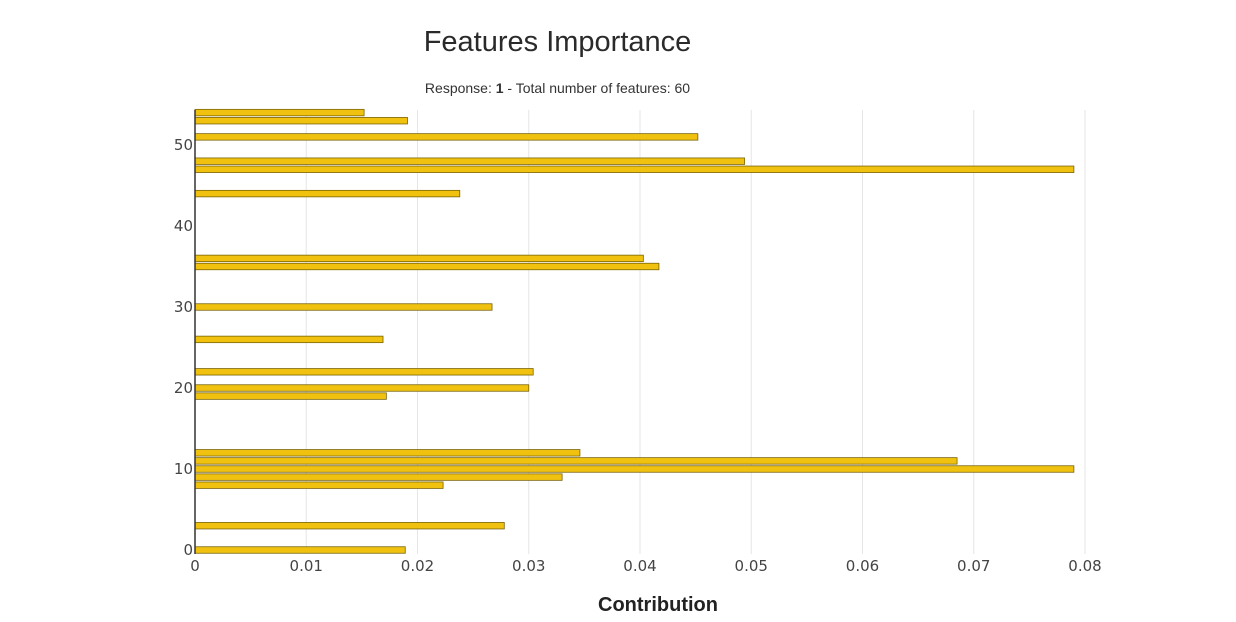 Image resolution: width=1236 pixels, height=622 pixels. Describe the element at coordinates (597, 88) in the screenshot. I see `subtitle-suffix: - Total number of features: 60` at that location.